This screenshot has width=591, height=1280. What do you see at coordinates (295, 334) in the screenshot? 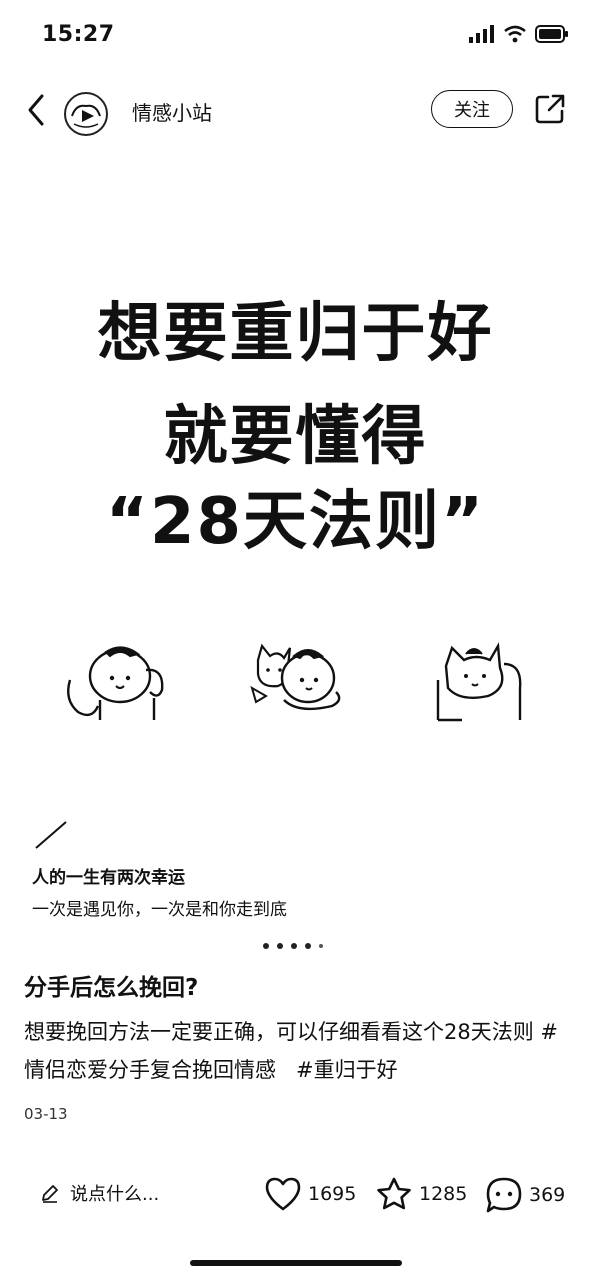
I see `headline-line-1: 想要重归于好` at bounding box center [295, 334].